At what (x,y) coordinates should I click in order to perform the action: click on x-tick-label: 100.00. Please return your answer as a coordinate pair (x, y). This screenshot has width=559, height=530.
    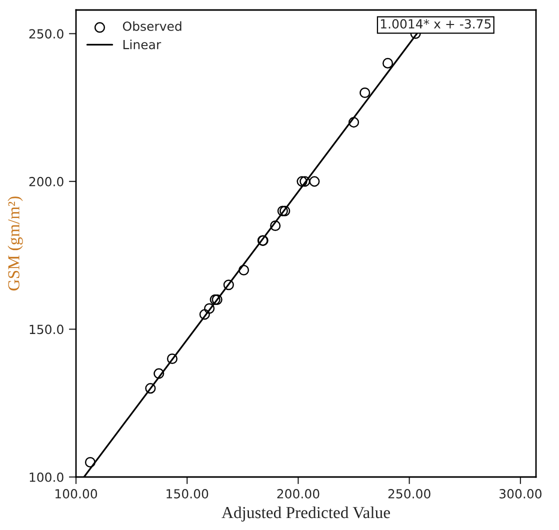
    Looking at the image, I should click on (77, 493).